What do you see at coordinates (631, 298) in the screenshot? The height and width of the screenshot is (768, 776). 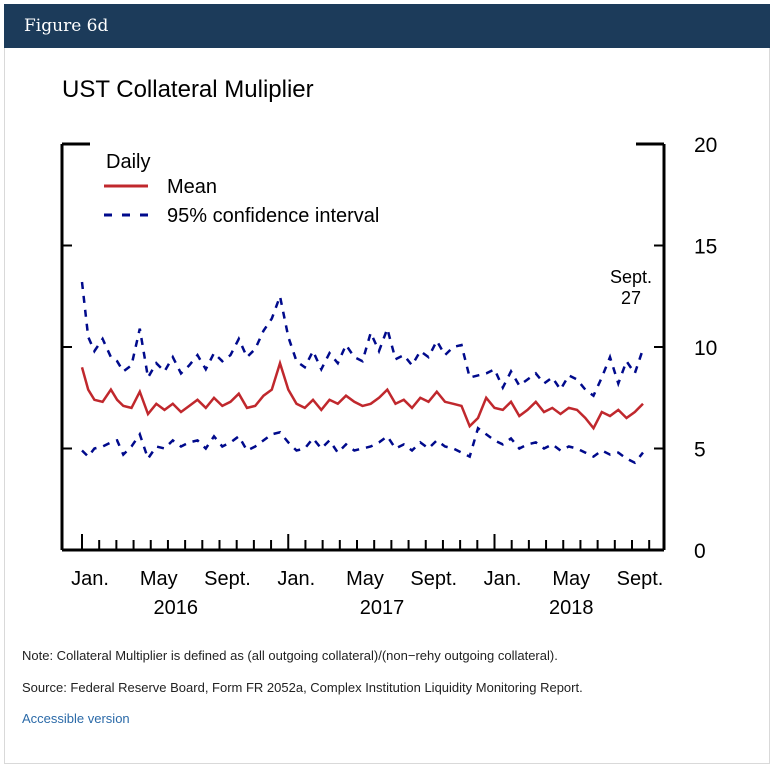 I see `annotation-line2: 27` at bounding box center [631, 298].